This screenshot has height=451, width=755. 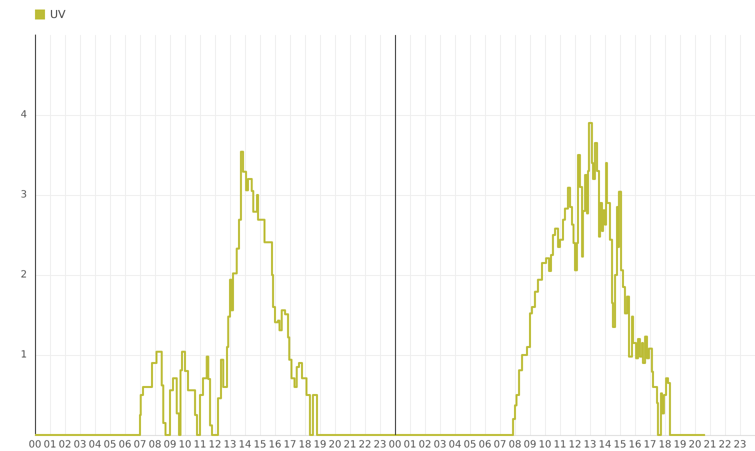 What do you see at coordinates (23, 355) in the screenshot?
I see `y-tick-label: 1` at bounding box center [23, 355].